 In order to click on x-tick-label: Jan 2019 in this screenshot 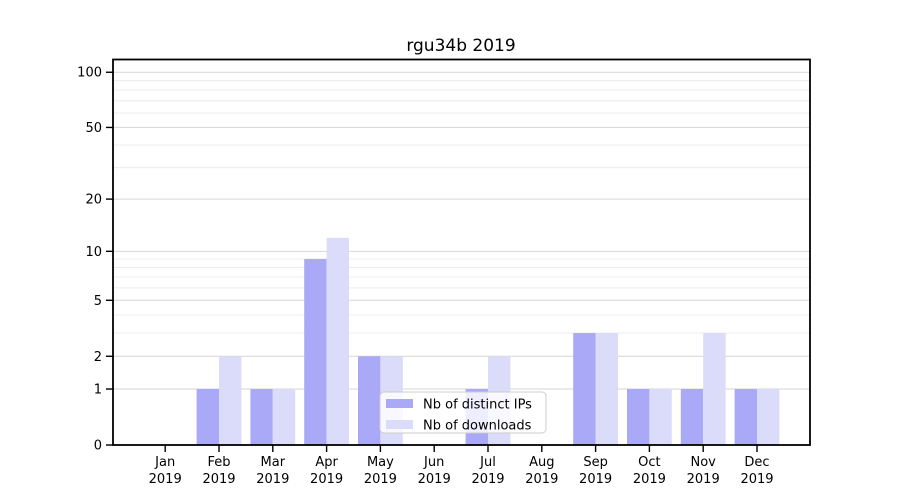, I will do `click(165, 471)`.